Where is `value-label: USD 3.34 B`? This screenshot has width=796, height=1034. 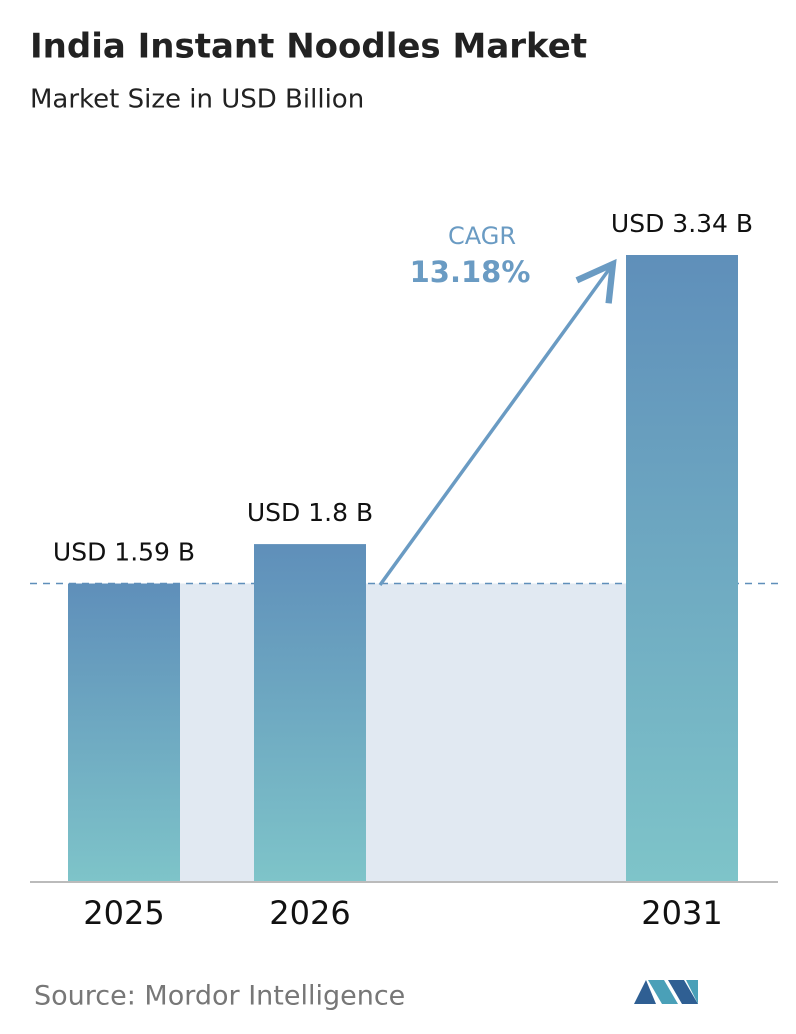
value-label: USD 3.34 B is located at coordinates (682, 223).